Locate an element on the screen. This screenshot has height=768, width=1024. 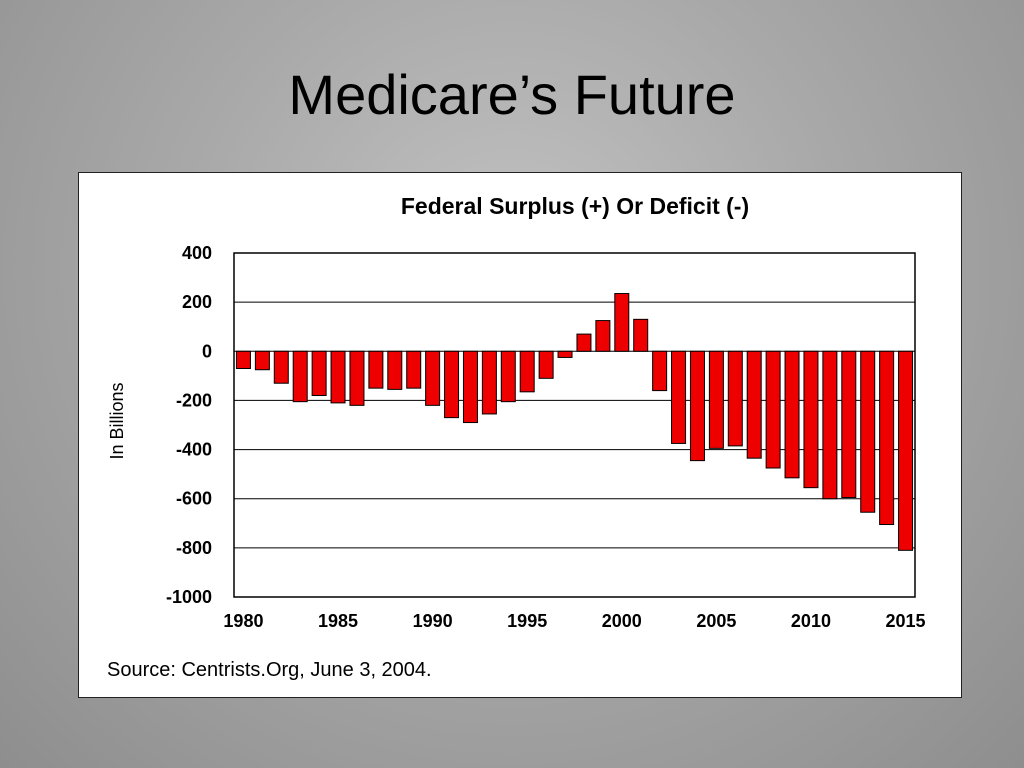
bar-1994 is located at coordinates (508, 376).